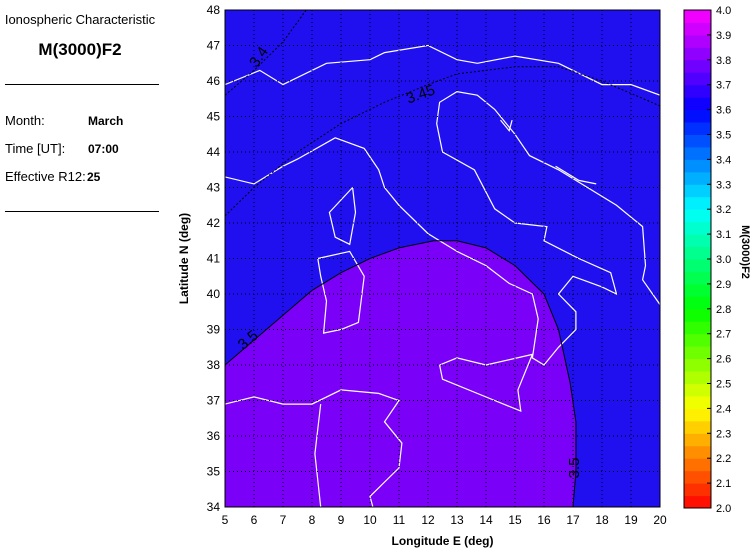 This screenshot has height=551, width=755. What do you see at coordinates (214, 365) in the screenshot?
I see `y-tick-label: 38` at bounding box center [214, 365].